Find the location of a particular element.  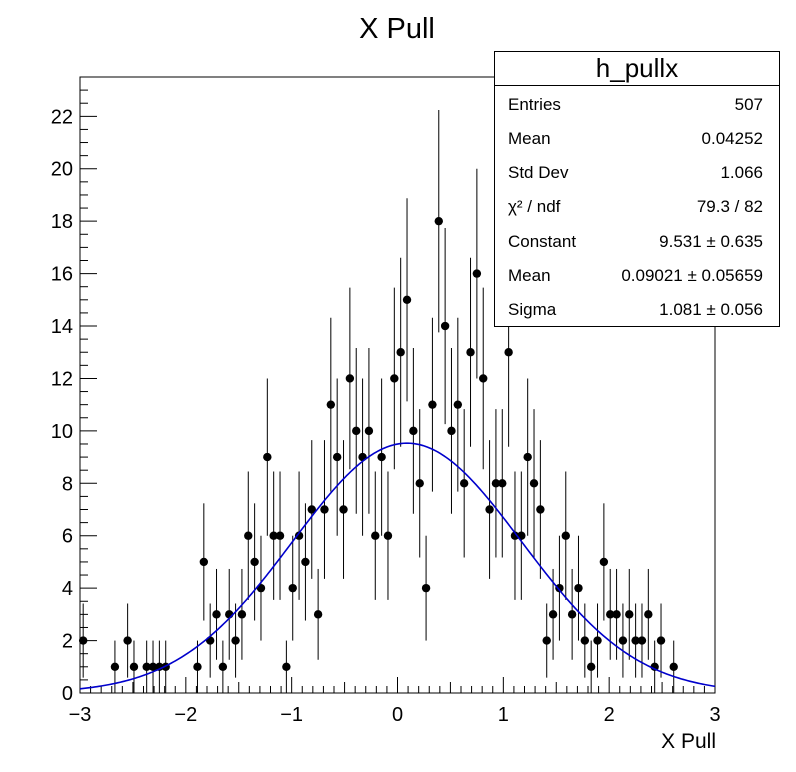

x-tick-label: 2 is located at coordinates (609, 715).